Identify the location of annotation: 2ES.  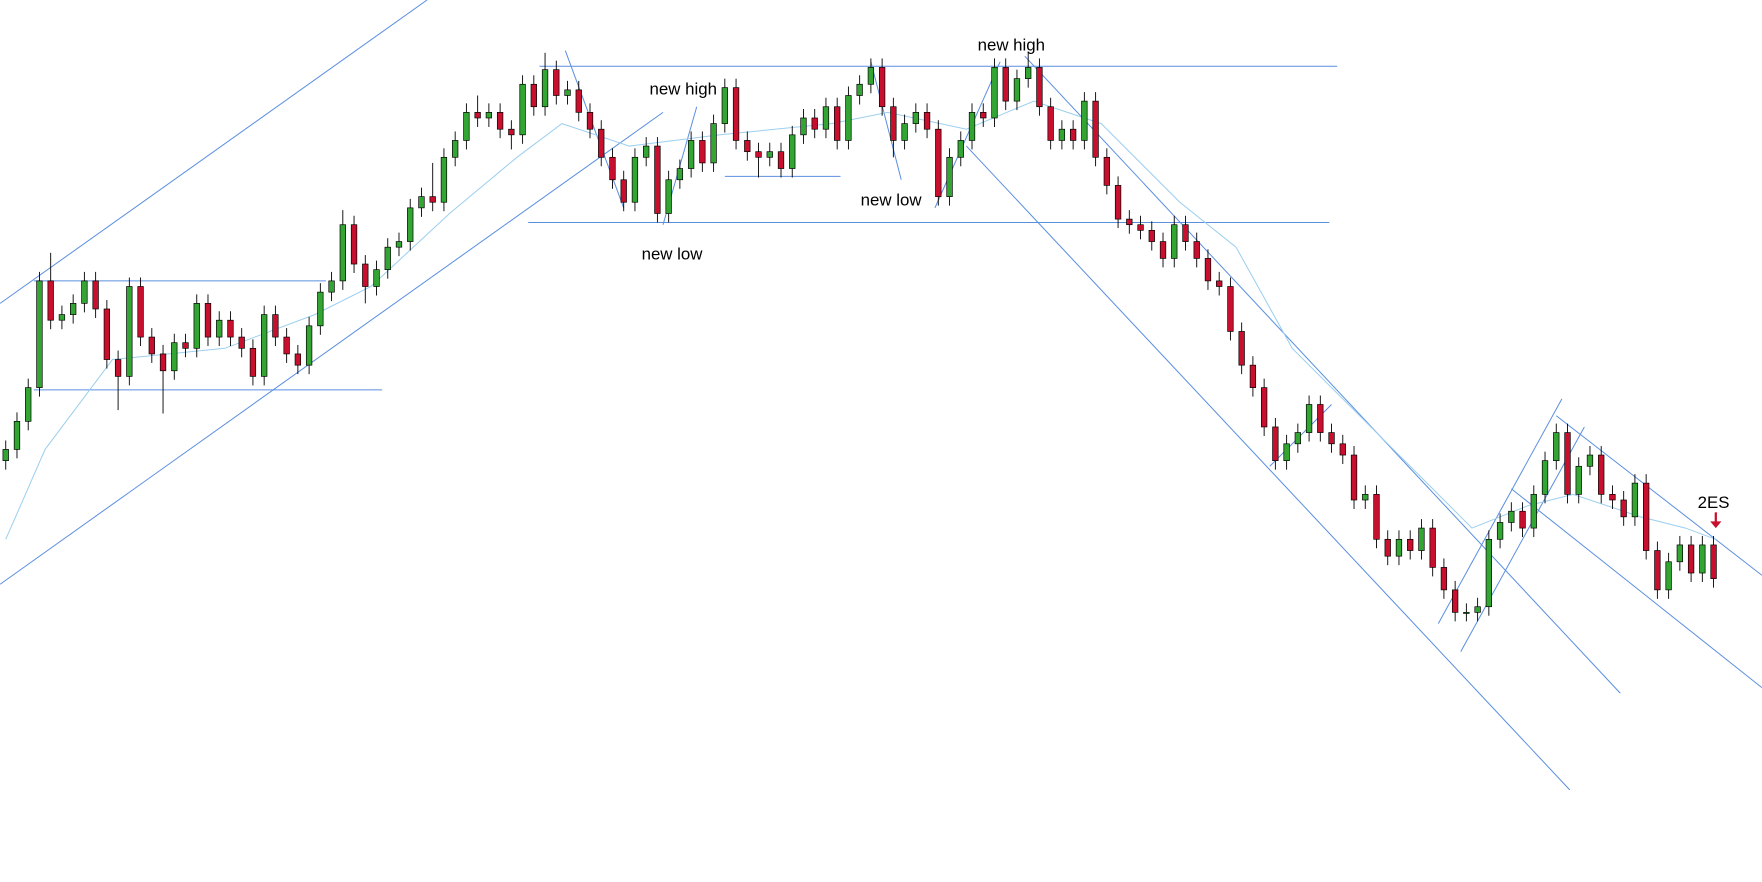
(1714, 502).